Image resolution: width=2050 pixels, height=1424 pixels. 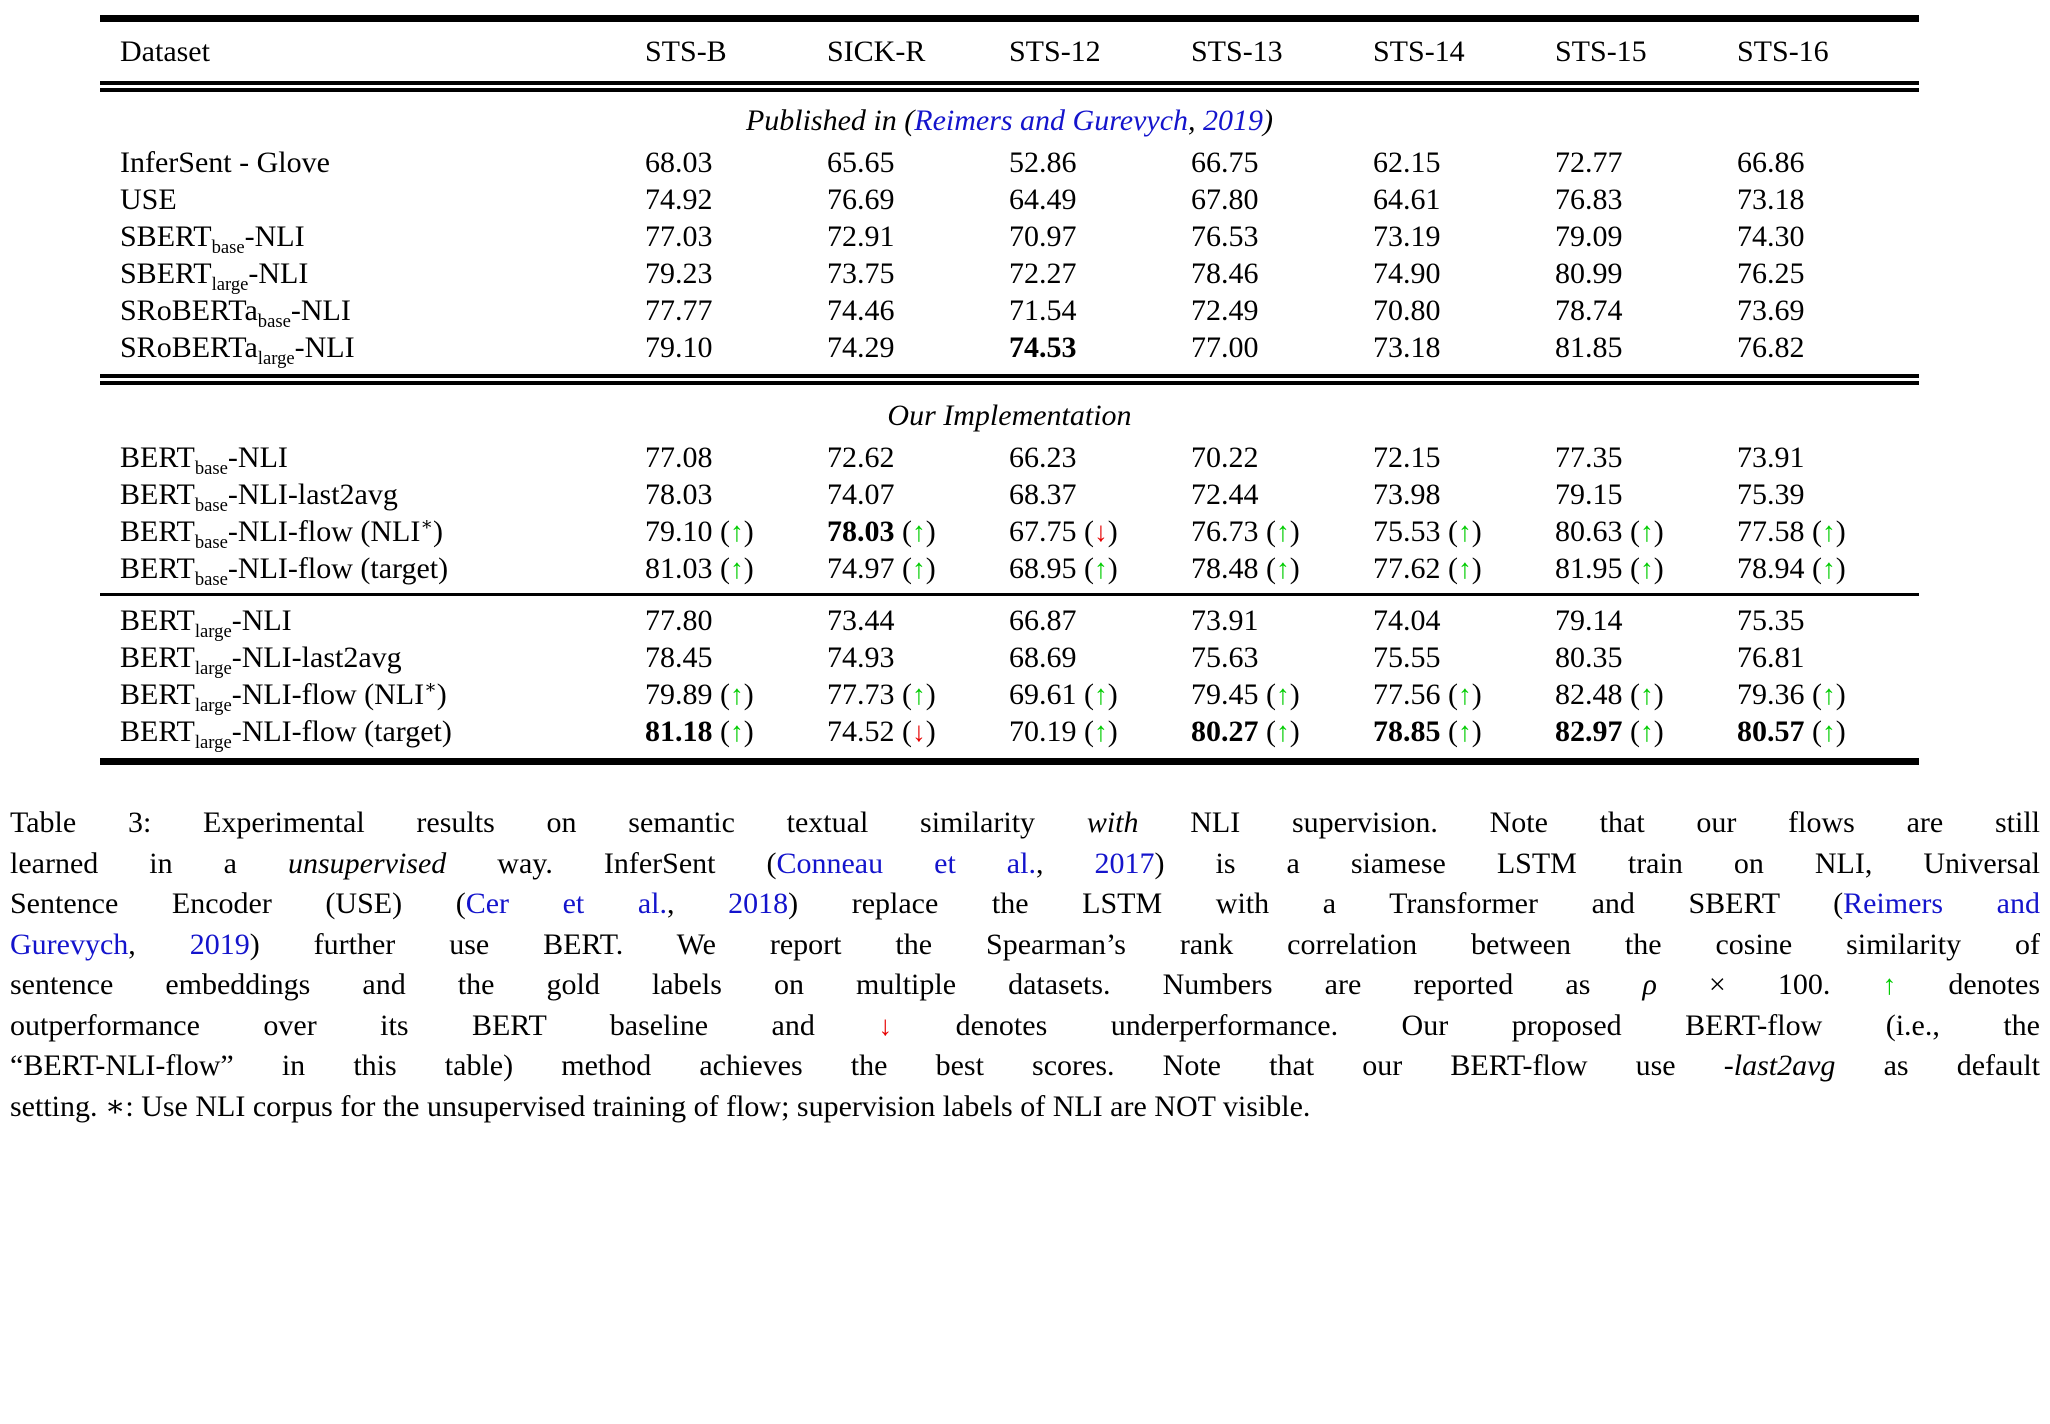 What do you see at coordinates (1589, 568) in the screenshot?
I see `score-value: 81.95` at bounding box center [1589, 568].